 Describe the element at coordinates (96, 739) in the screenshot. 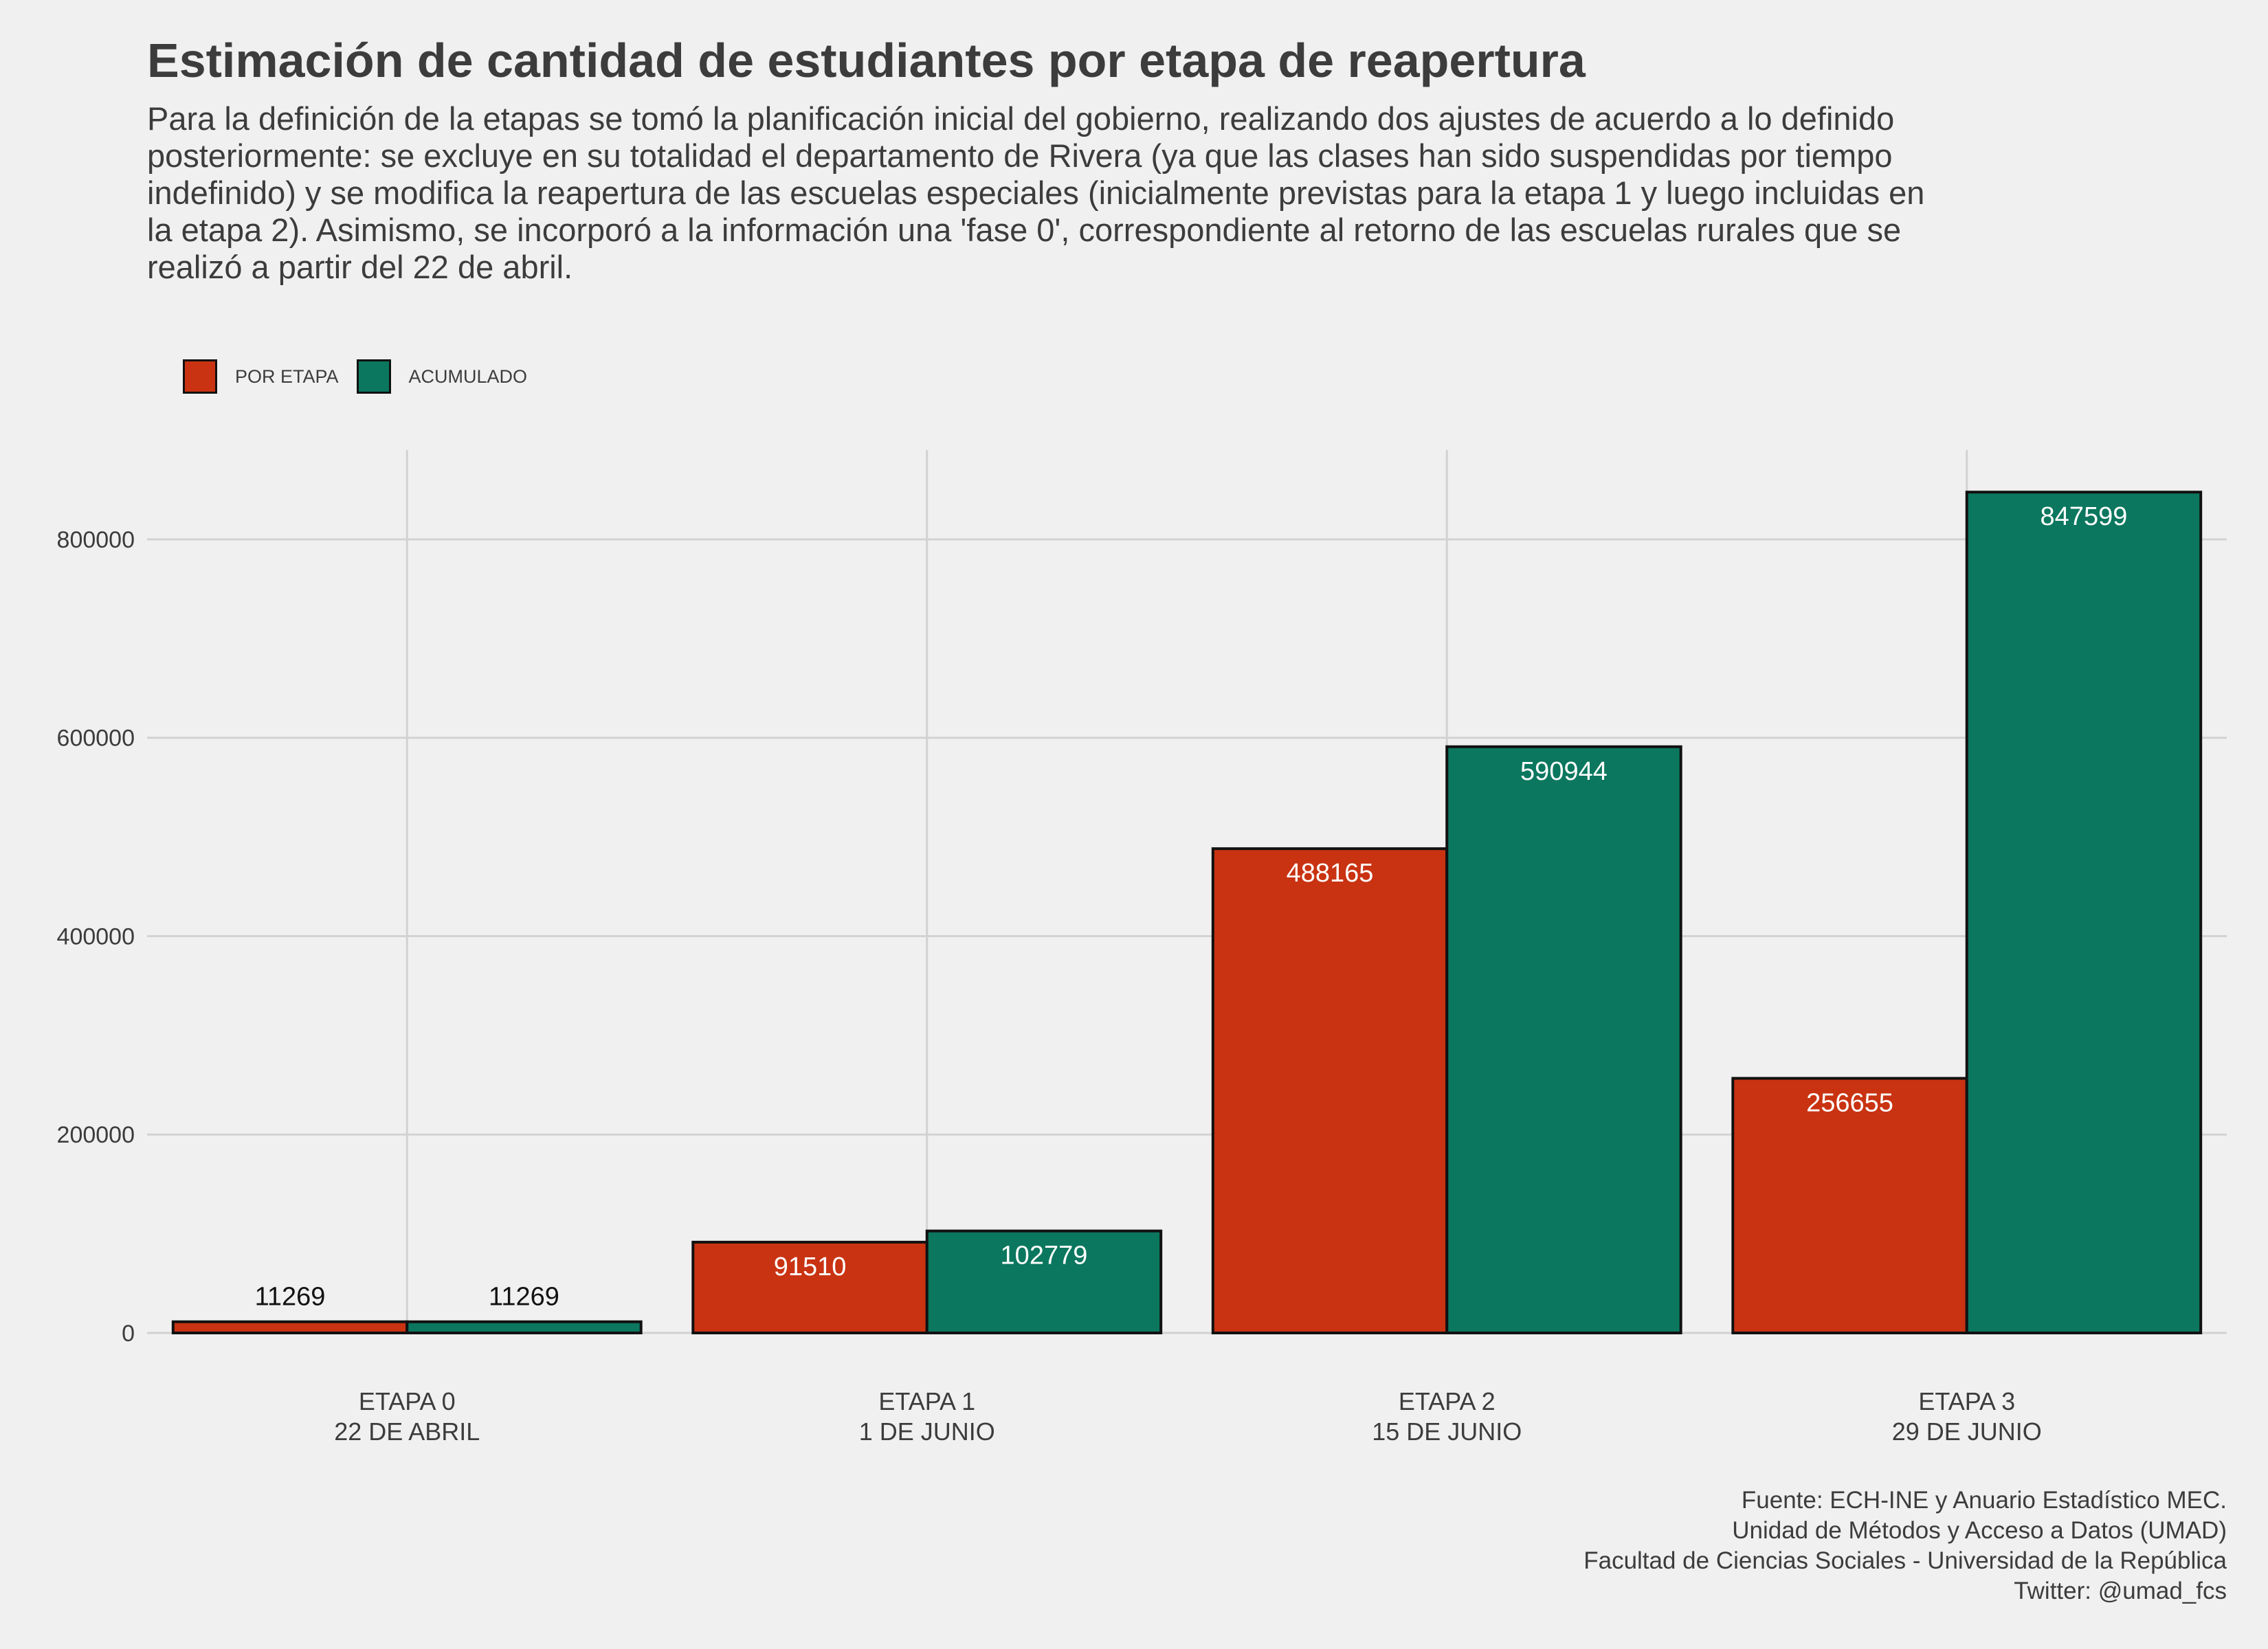

I see `y-tick-label: 600000` at that location.